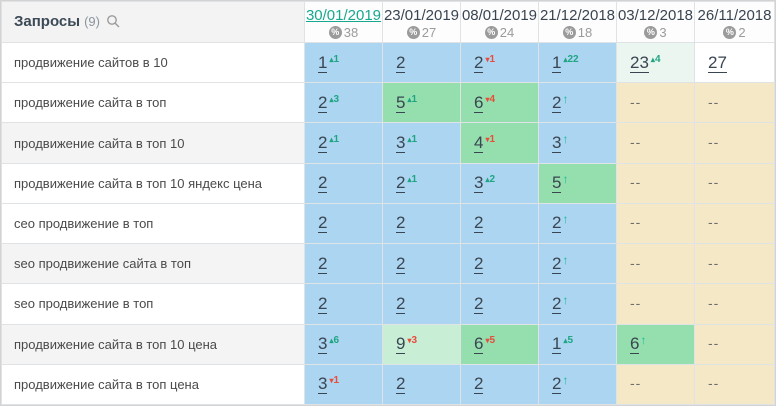 This screenshot has width=776, height=406. What do you see at coordinates (401, 344) in the screenshot?
I see `rank-link: 9` at bounding box center [401, 344].